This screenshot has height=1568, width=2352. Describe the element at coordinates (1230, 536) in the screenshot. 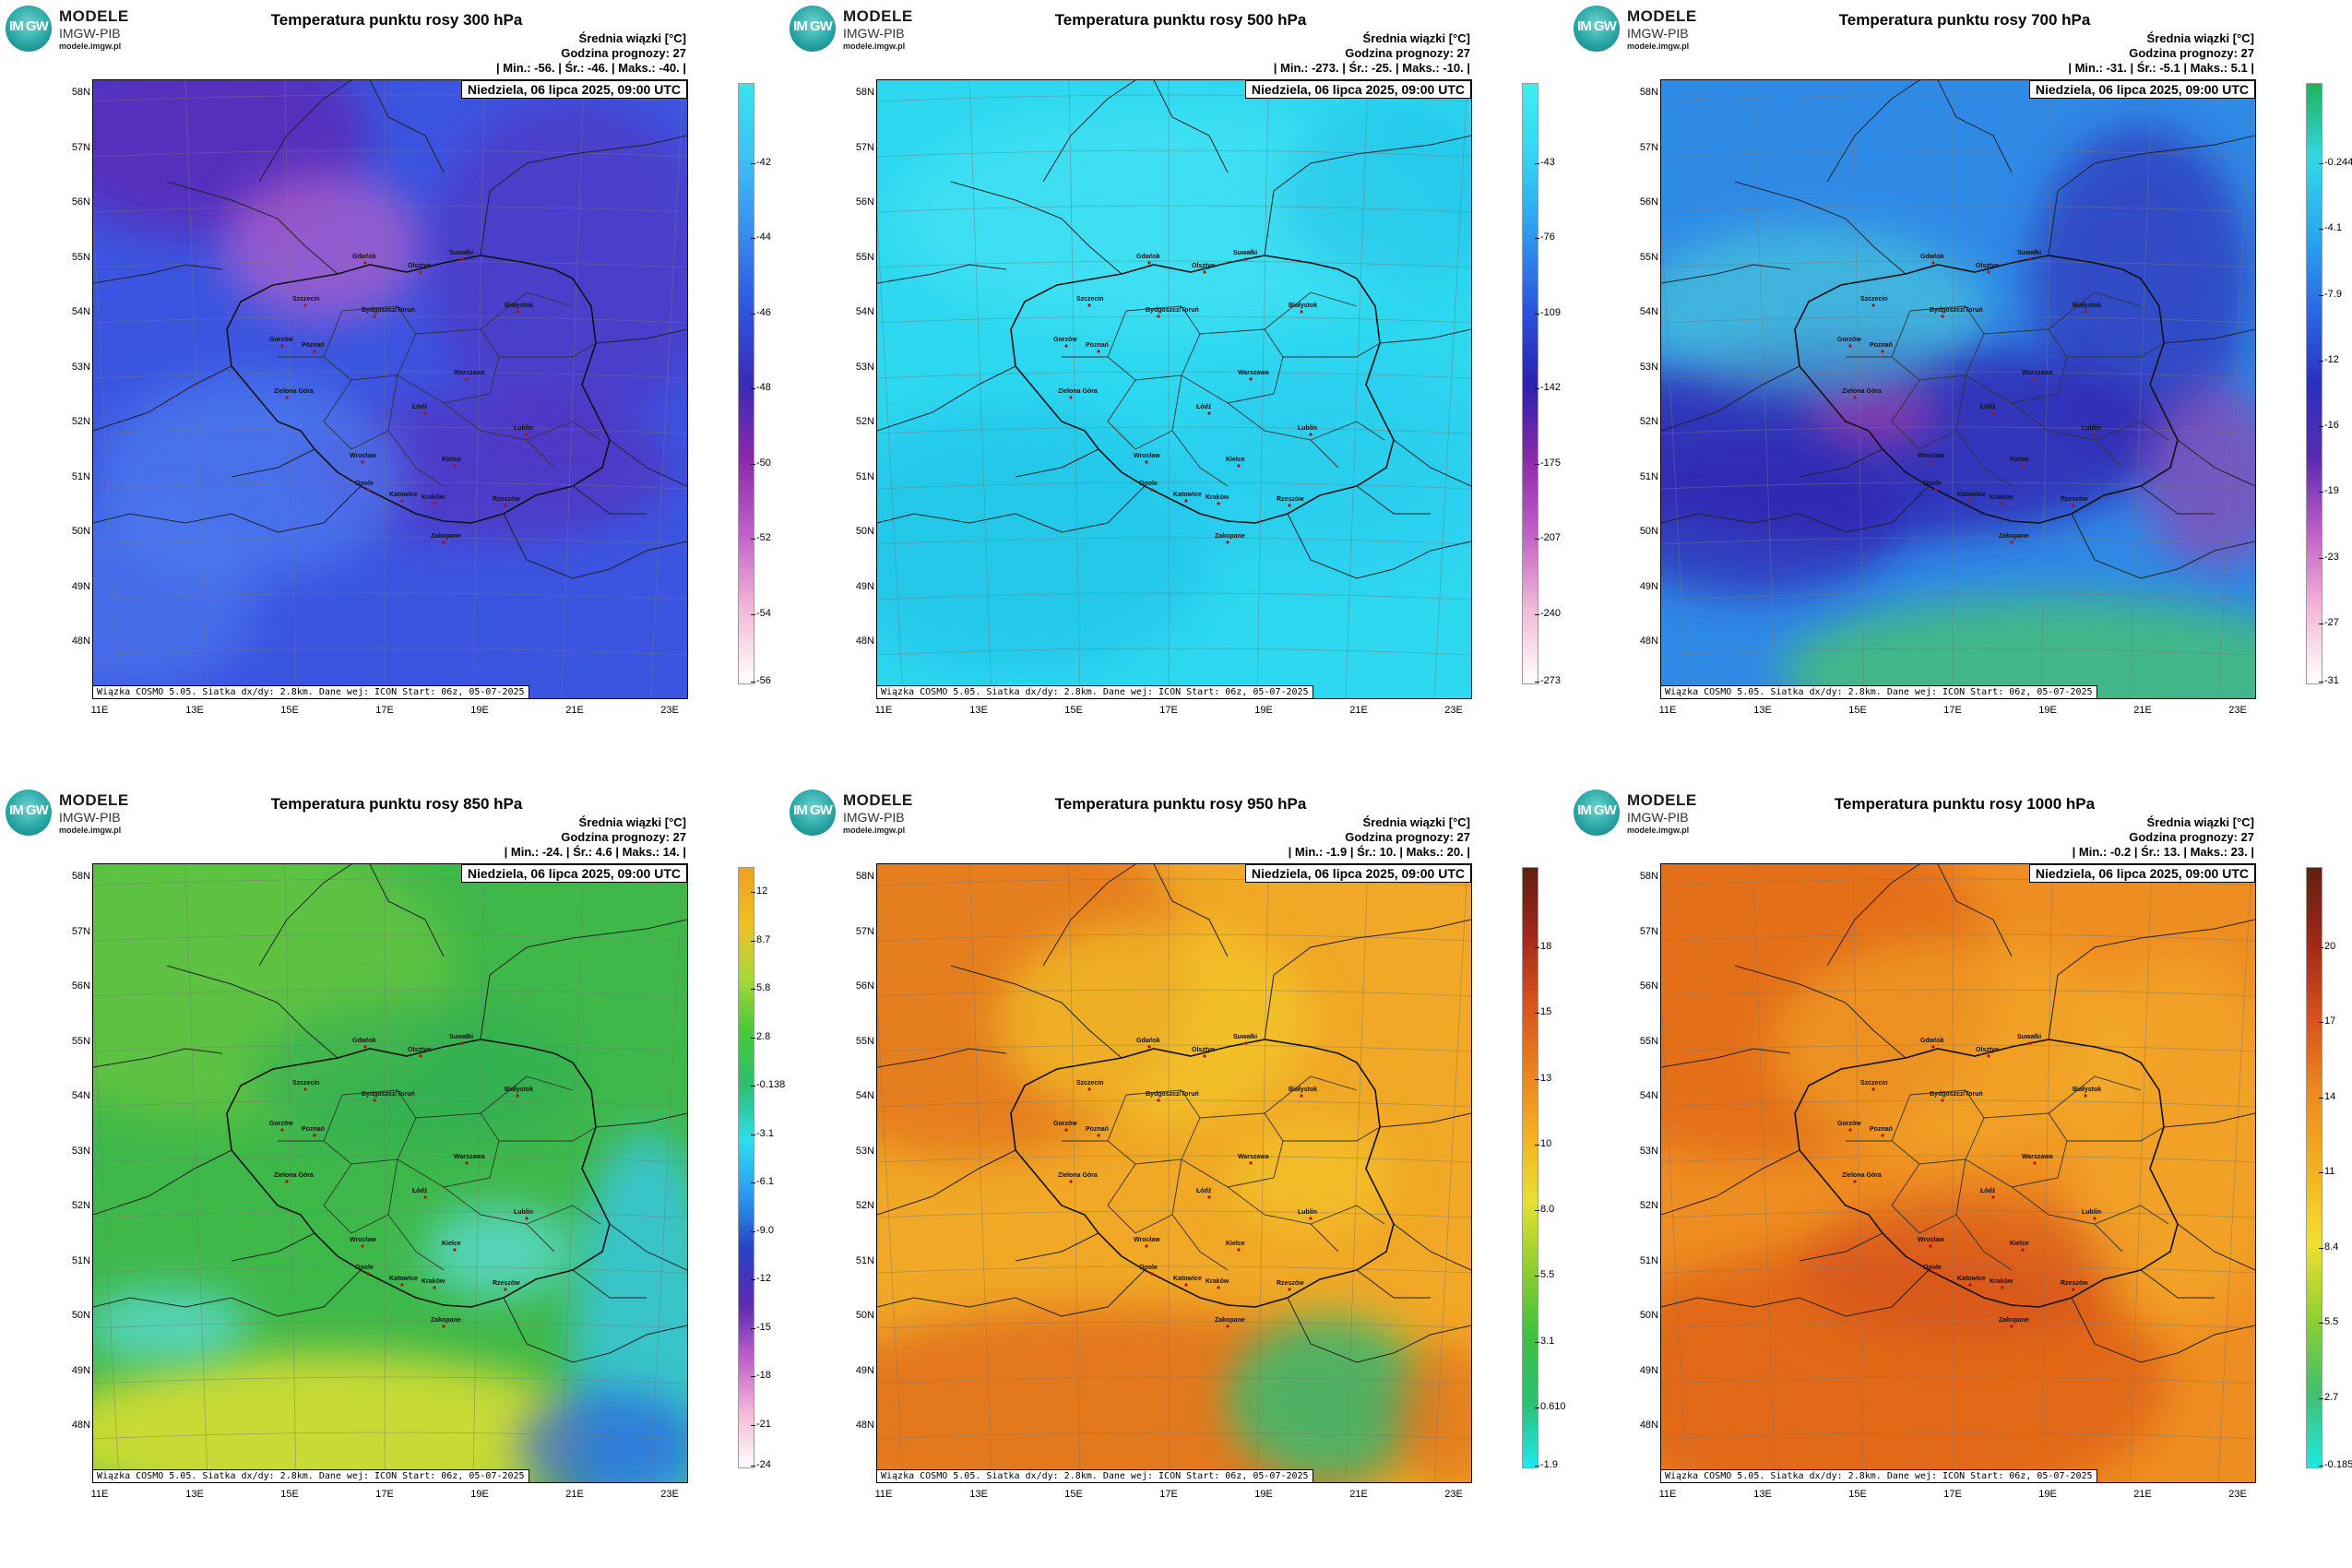

I see `city-label: Zakopane` at that location.